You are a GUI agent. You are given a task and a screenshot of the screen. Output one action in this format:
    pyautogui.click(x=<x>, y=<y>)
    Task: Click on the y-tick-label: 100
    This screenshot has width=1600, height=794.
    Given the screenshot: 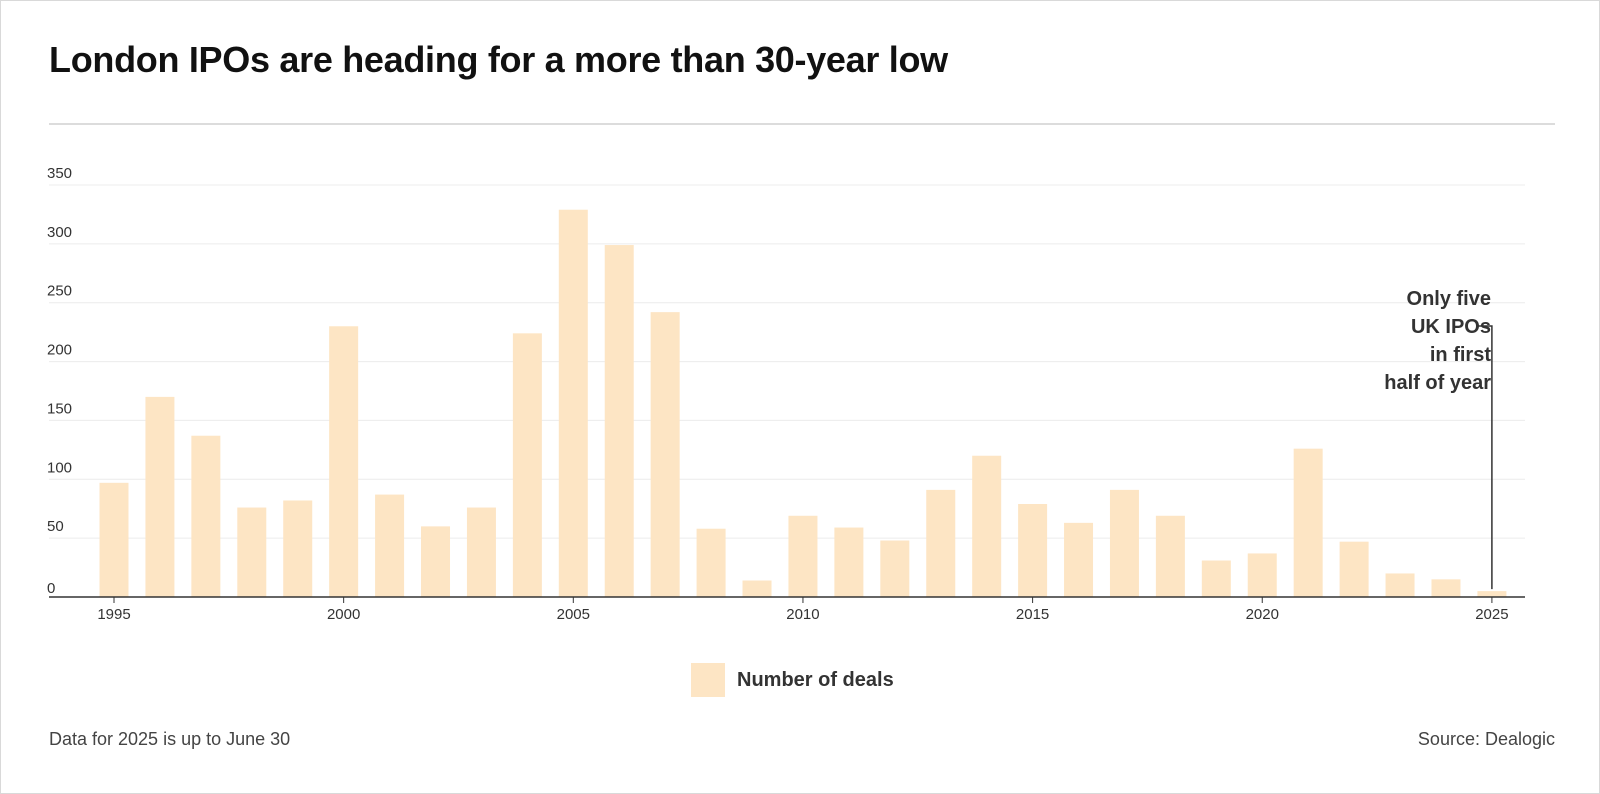 What is the action you would take?
    pyautogui.click(x=59, y=467)
    